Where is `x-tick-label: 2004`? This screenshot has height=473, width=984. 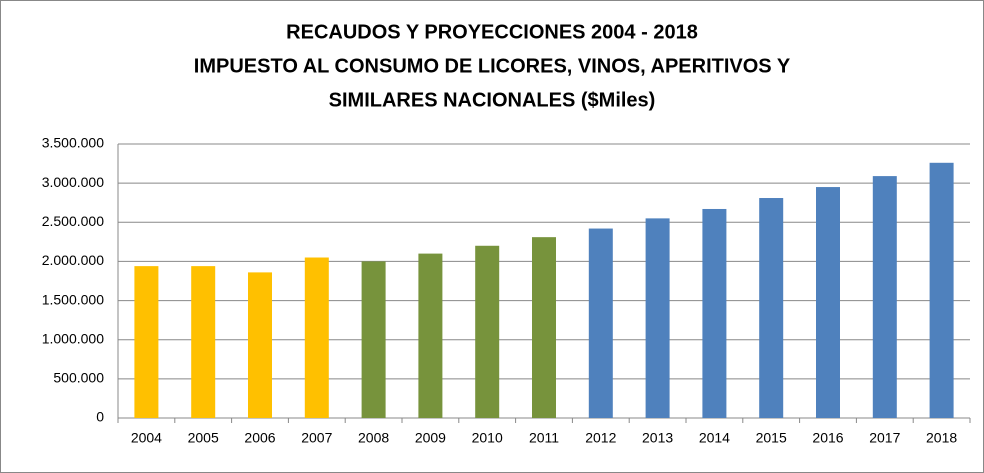
x-tick-label: 2004 is located at coordinates (146, 438).